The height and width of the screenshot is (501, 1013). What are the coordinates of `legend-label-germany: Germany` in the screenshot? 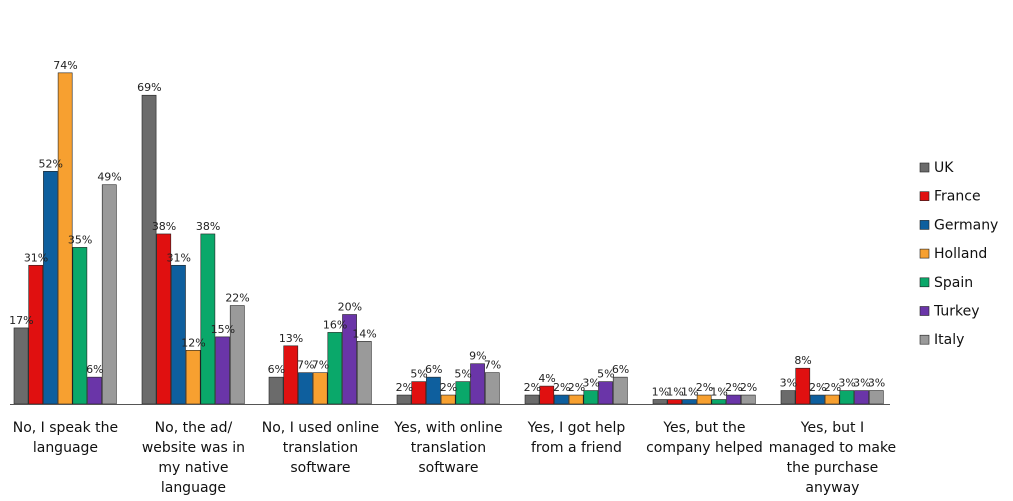 It's located at (966, 225).